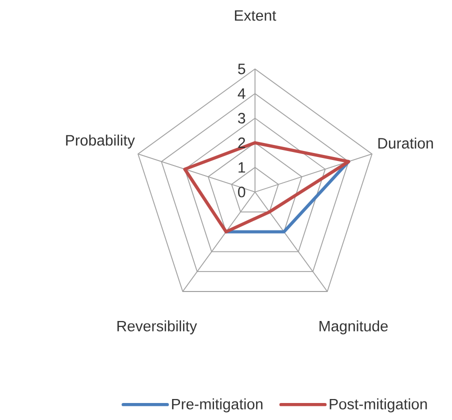 This screenshot has width=452, height=420. What do you see at coordinates (378, 405) in the screenshot?
I see `legend-label: Post-mitigation` at bounding box center [378, 405].